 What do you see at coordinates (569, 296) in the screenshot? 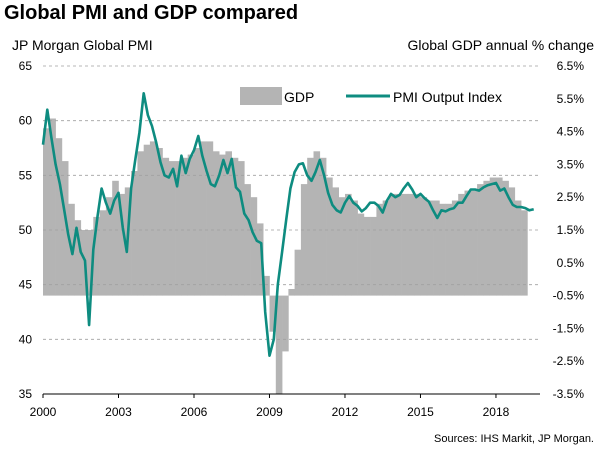
I see `right-tick-label: -0.5%` at bounding box center [569, 296].